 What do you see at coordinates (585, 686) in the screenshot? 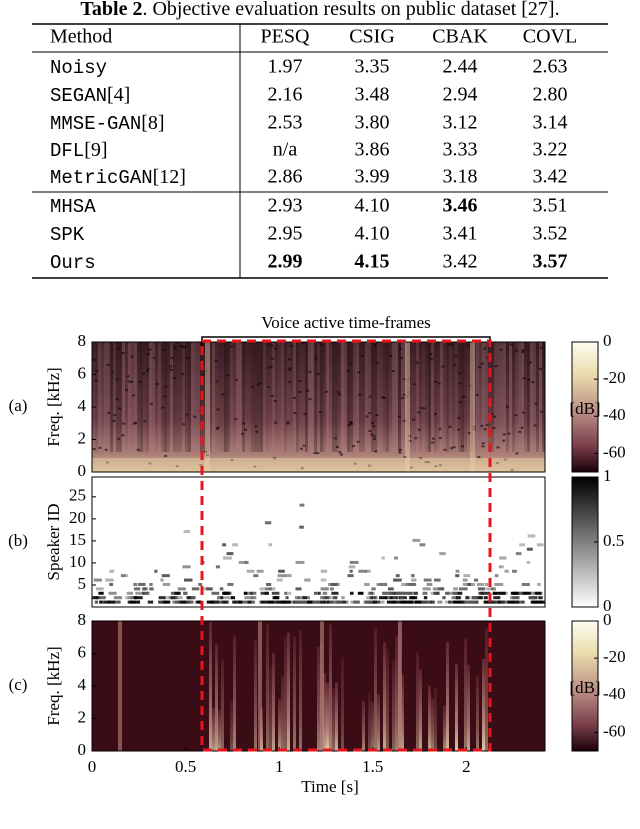
I see `colorbar` at bounding box center [585, 686].